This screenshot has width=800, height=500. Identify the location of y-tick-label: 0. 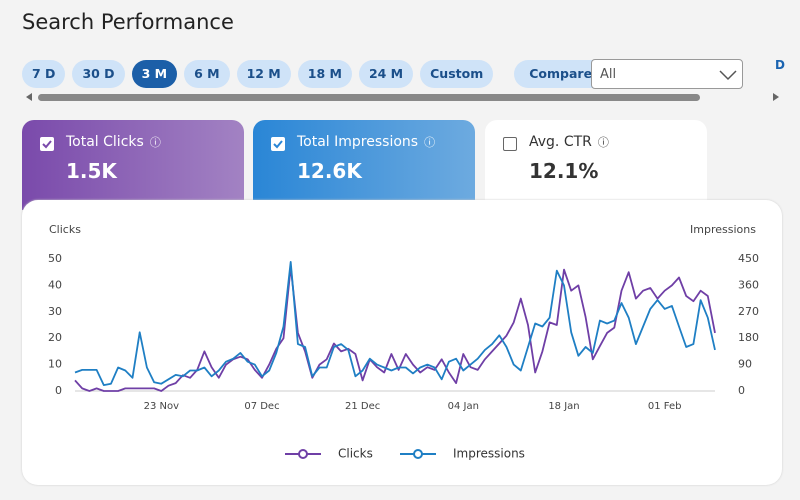
(58, 390).